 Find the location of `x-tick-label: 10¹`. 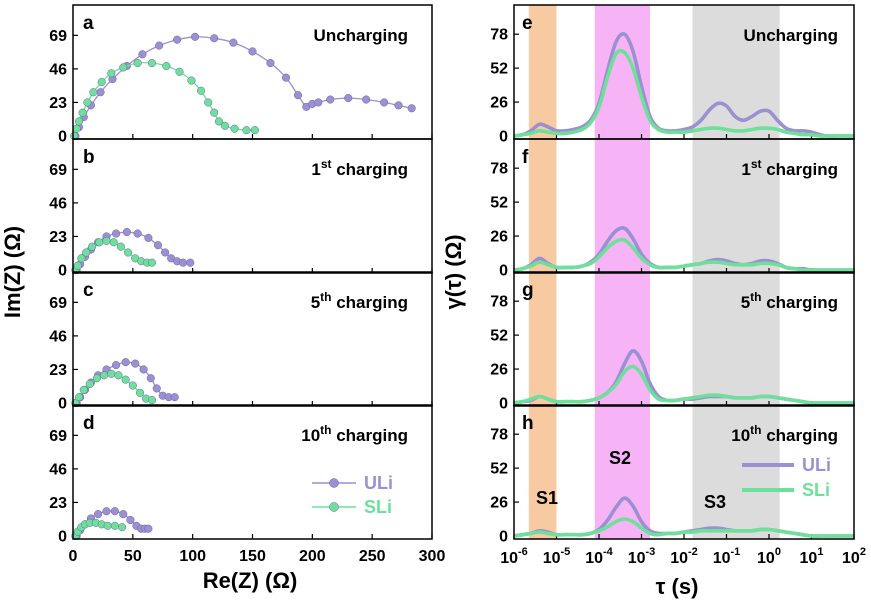

x-tick-label: 10¹ is located at coordinates (812, 556).